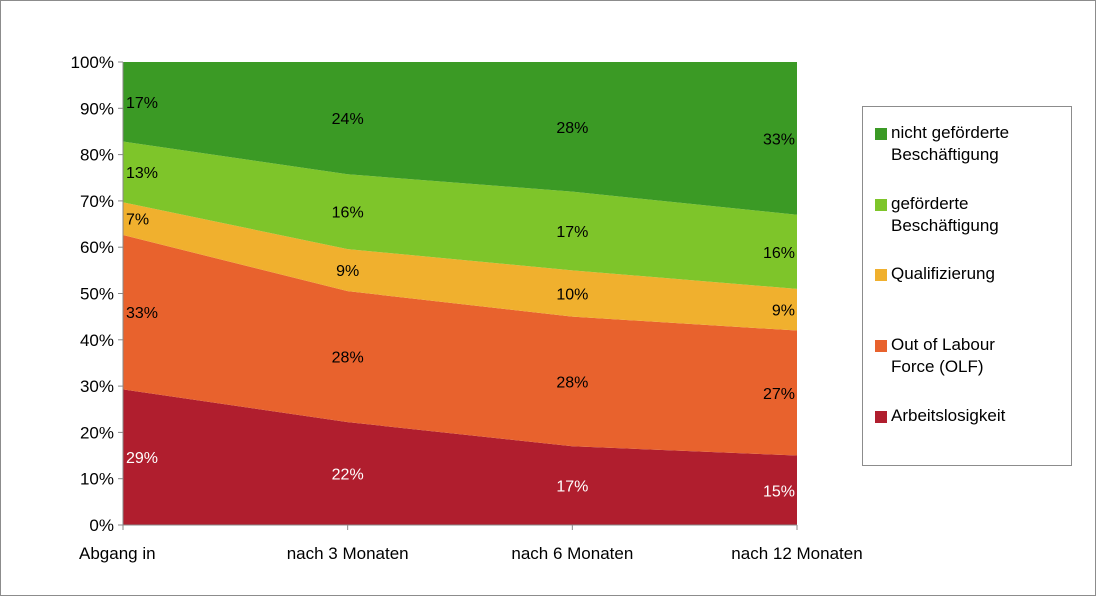 Image resolution: width=1096 pixels, height=596 pixels. Describe the element at coordinates (97, 201) in the screenshot. I see `y-tick-label: 70%` at that location.